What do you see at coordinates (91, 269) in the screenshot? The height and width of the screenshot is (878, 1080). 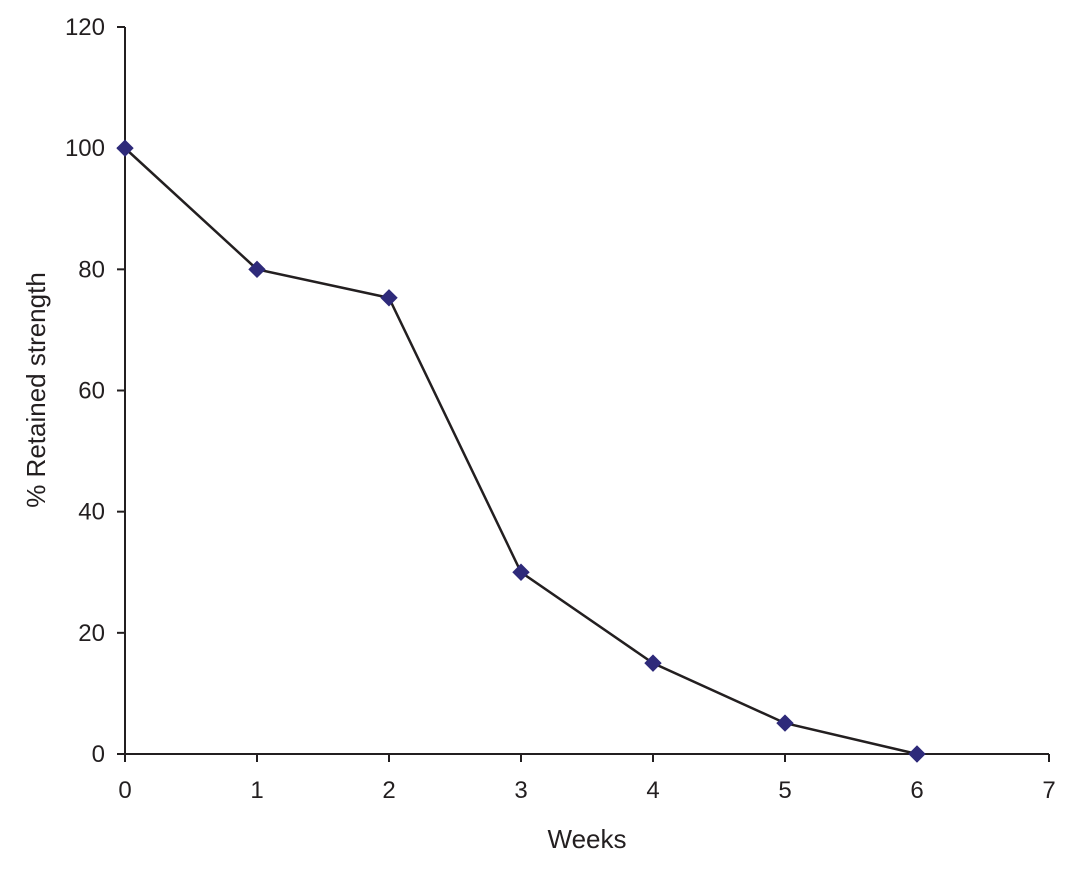 I see `y-tick-label: 80` at bounding box center [91, 269].